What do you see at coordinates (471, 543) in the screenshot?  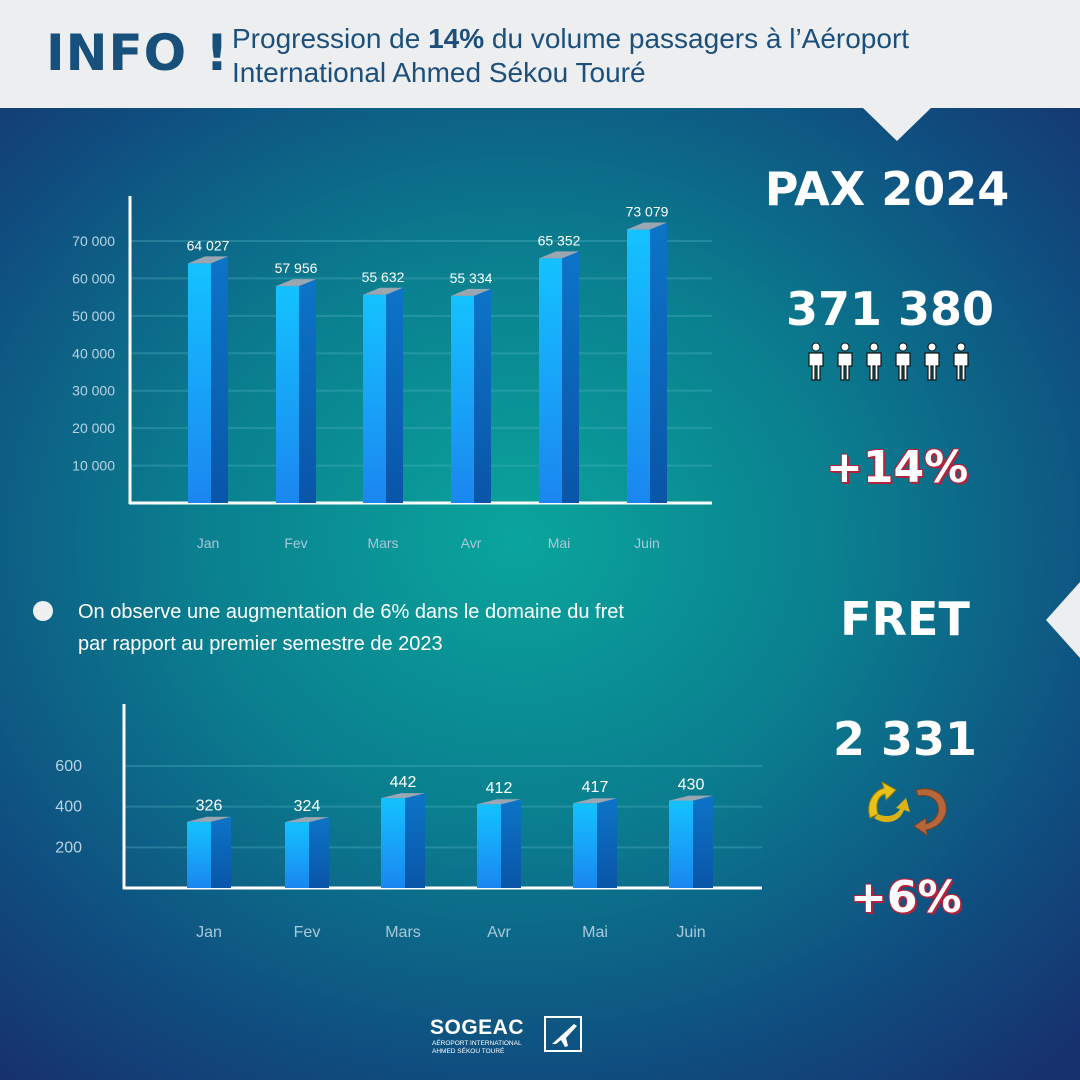 I see `chart1-category-label: Avr` at bounding box center [471, 543].